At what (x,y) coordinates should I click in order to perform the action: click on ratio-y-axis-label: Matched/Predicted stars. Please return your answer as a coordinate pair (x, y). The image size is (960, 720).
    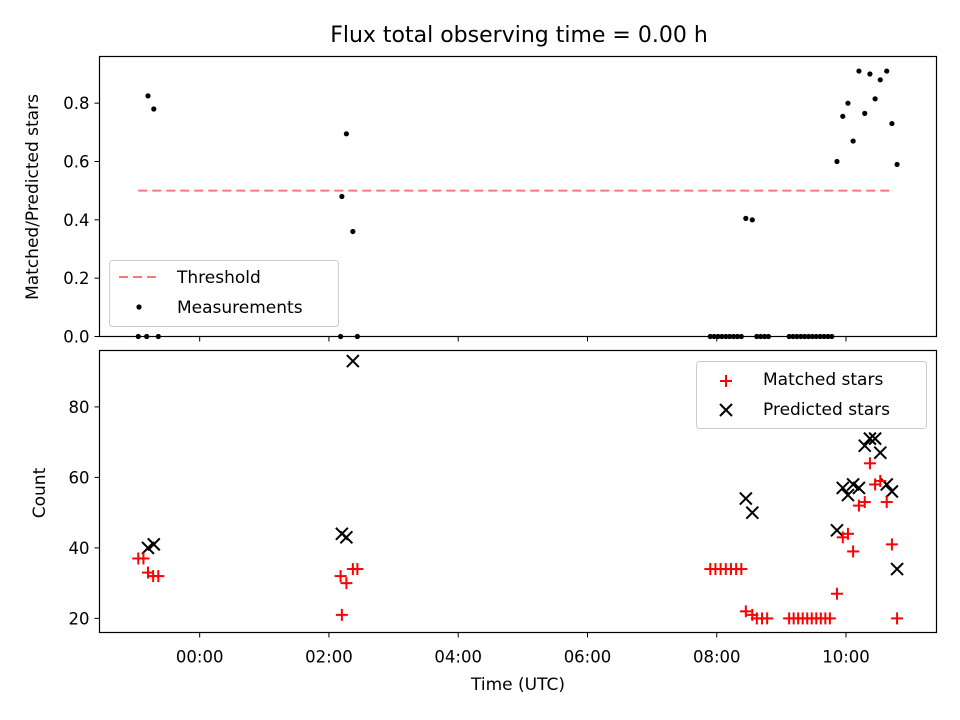
    Looking at the image, I should click on (33, 197).